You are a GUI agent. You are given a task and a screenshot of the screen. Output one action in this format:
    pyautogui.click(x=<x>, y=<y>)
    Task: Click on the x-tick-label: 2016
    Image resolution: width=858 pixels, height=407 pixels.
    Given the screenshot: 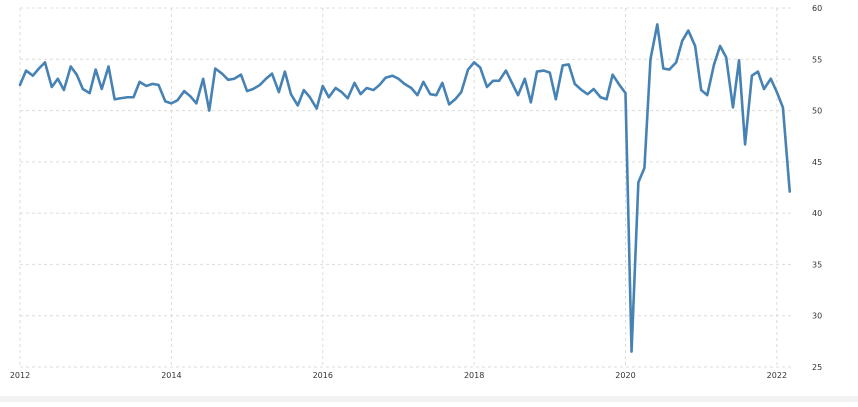 What is the action you would take?
    pyautogui.click(x=323, y=375)
    